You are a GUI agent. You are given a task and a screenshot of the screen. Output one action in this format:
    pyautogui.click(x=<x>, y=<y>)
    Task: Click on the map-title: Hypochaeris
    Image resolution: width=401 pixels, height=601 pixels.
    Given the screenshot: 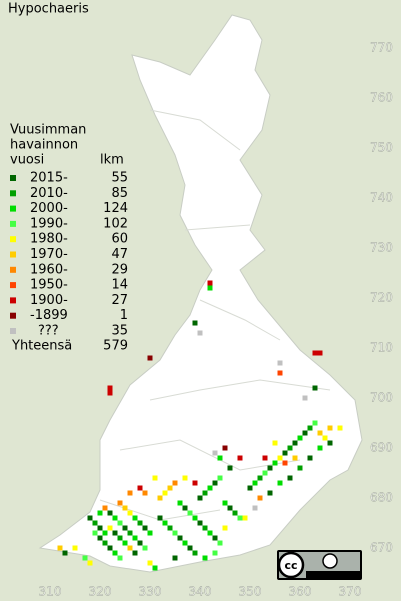 What is the action you would take?
    pyautogui.click(x=48, y=9)
    